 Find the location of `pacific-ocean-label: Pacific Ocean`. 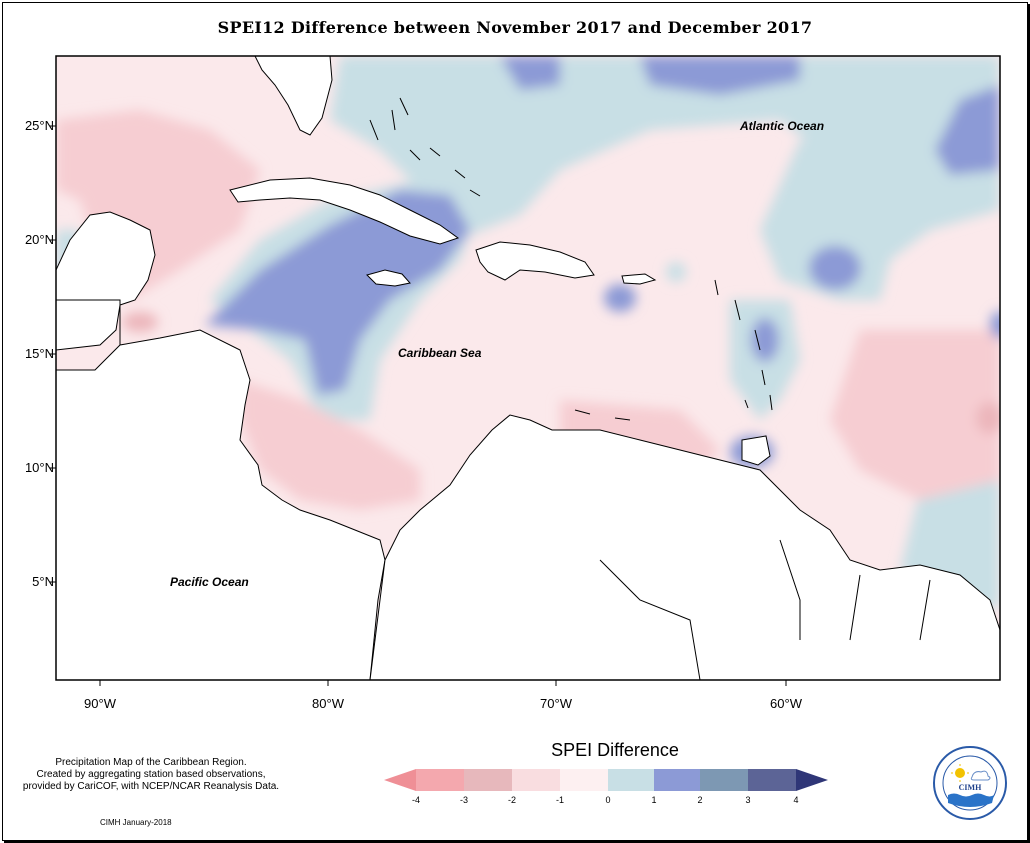

pacific-ocean-label: Pacific Ocean is located at coordinates (209, 582).